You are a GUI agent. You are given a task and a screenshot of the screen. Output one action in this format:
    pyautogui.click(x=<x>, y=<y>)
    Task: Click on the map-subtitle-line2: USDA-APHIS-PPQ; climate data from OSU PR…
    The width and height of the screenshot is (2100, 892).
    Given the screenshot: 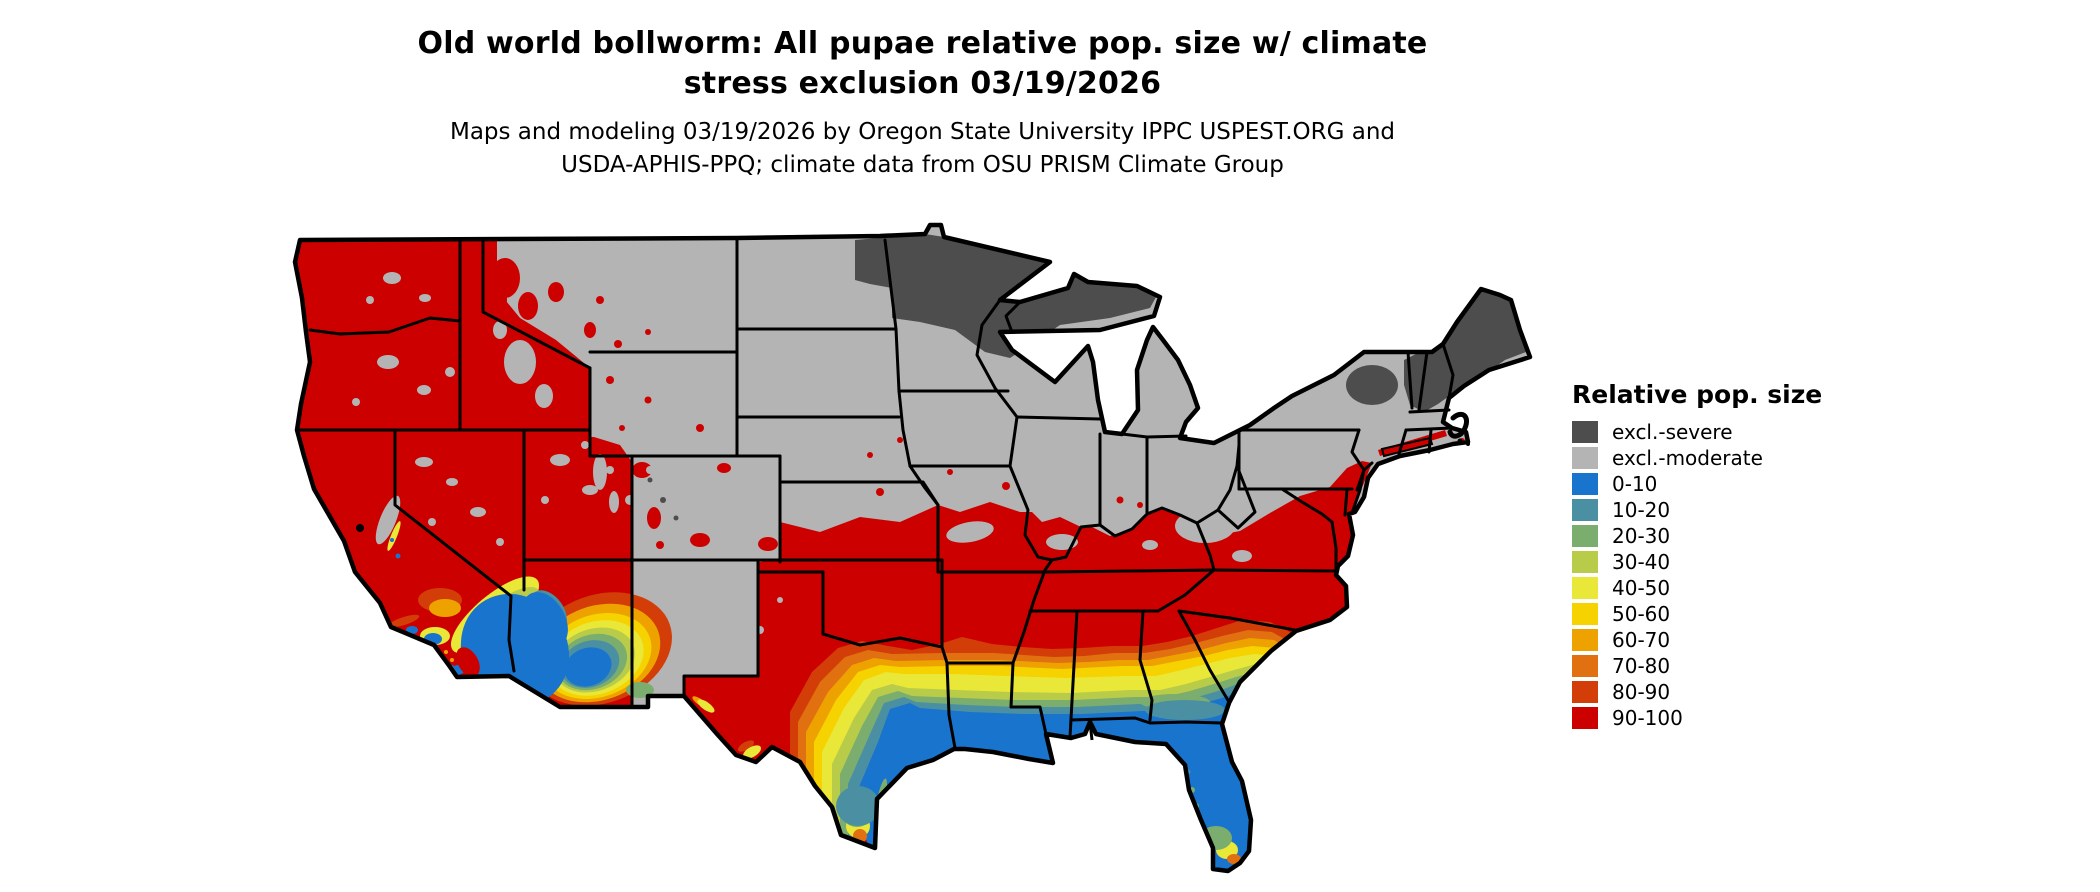 What is the action you would take?
    pyautogui.click(x=922, y=165)
    